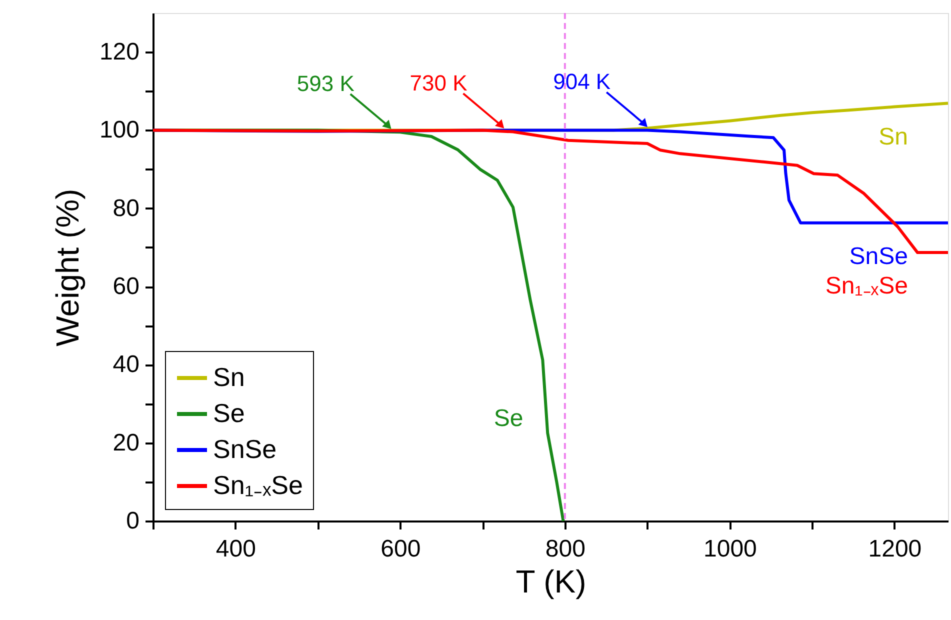  What do you see at coordinates (126, 442) in the screenshot?
I see `y-tick-label: 20` at bounding box center [126, 442].